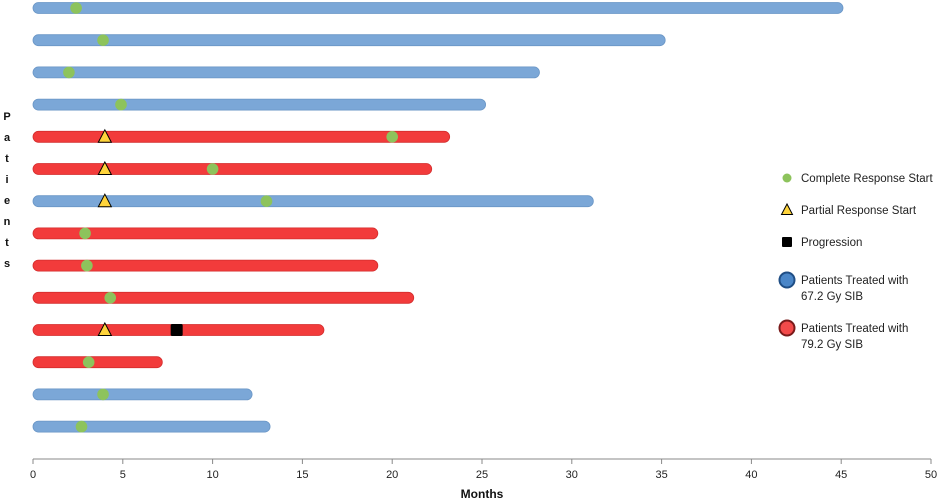 The height and width of the screenshot is (503, 941). I want to click on legend-item: Patients Treated with 79.2 Gy SIB, so click(843, 335).